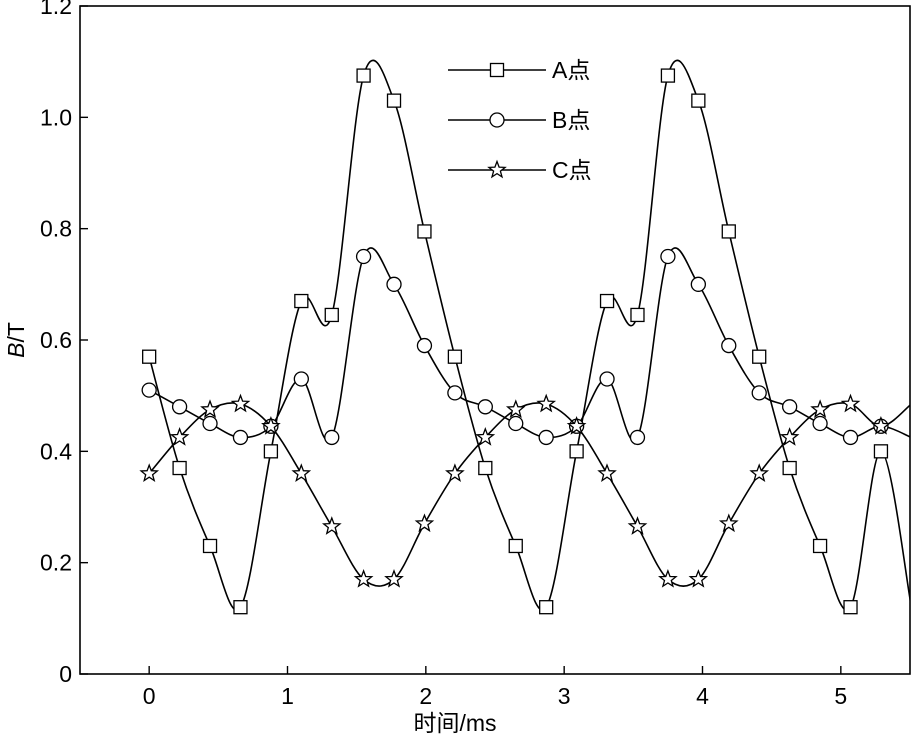  I want to click on legend-marker-circle, so click(497, 120).